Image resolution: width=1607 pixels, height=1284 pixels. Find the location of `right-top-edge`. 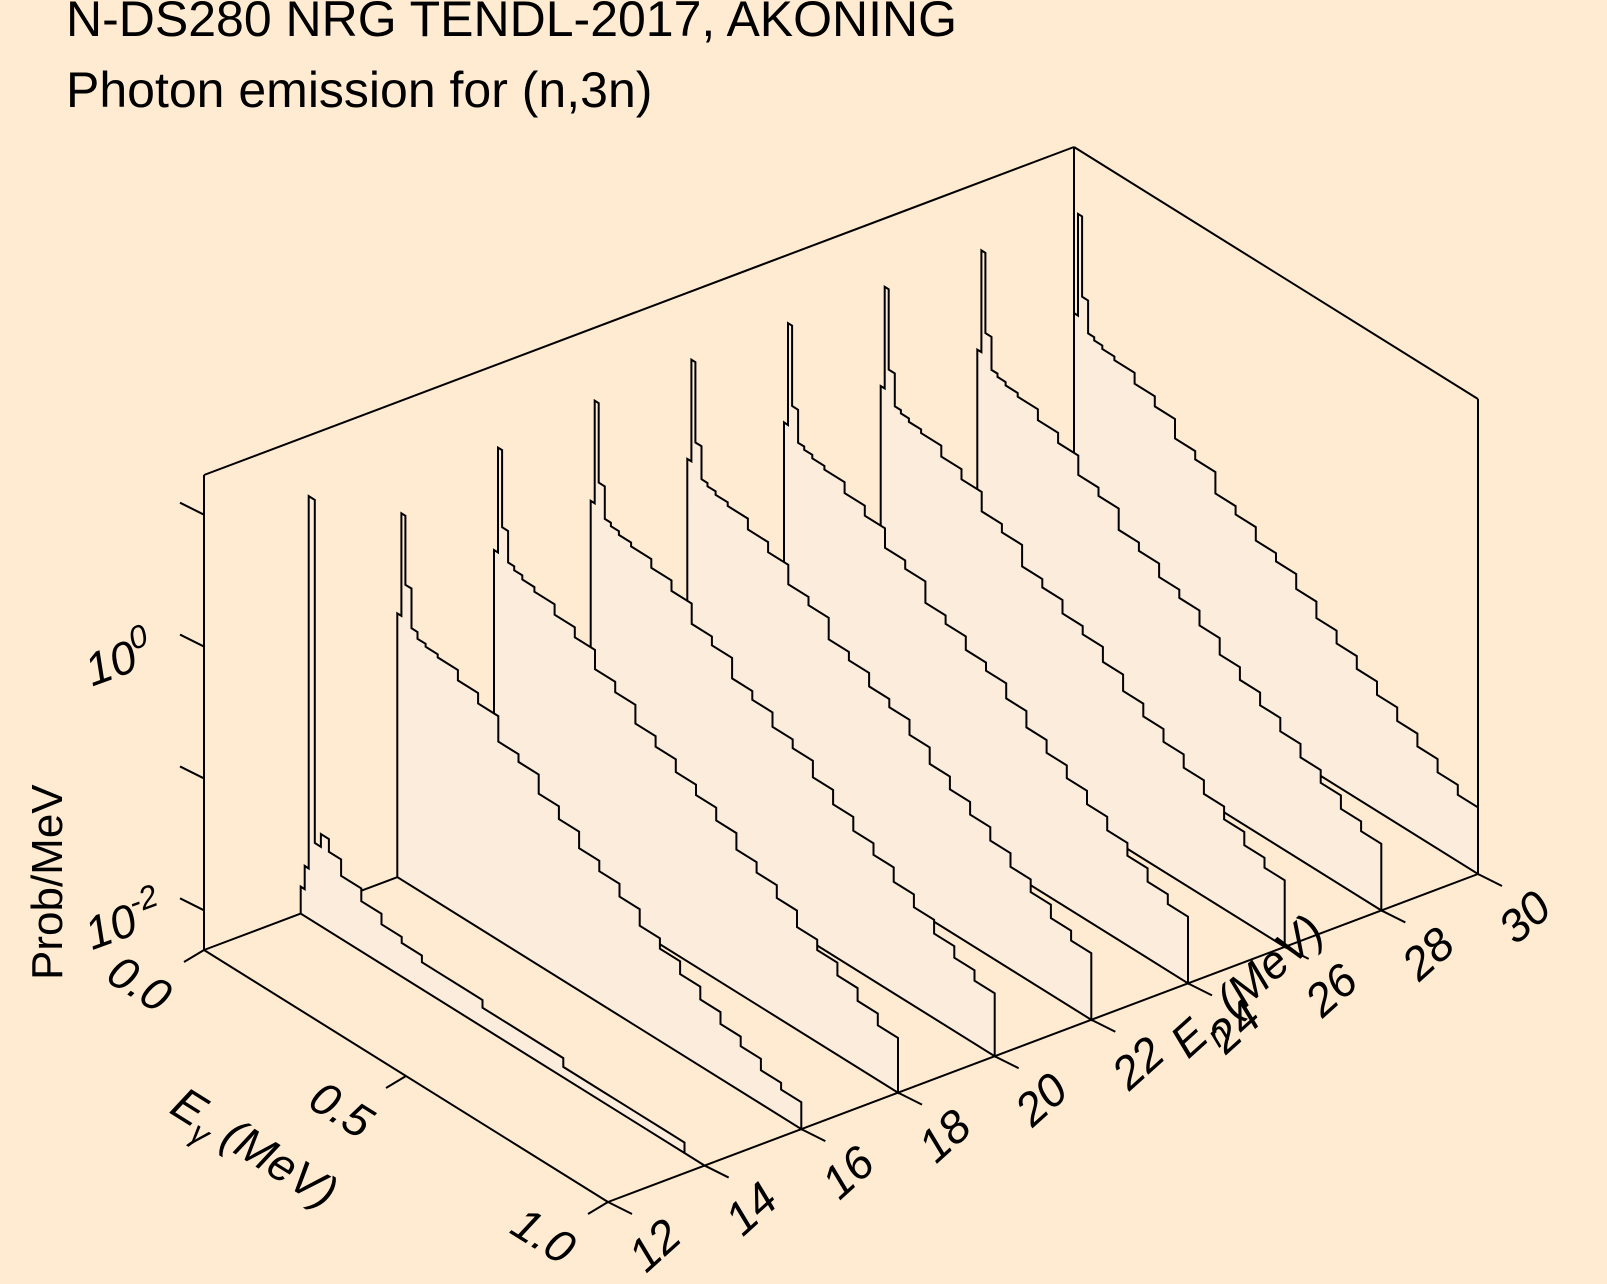

right-top-edge is located at coordinates (1276, 273).